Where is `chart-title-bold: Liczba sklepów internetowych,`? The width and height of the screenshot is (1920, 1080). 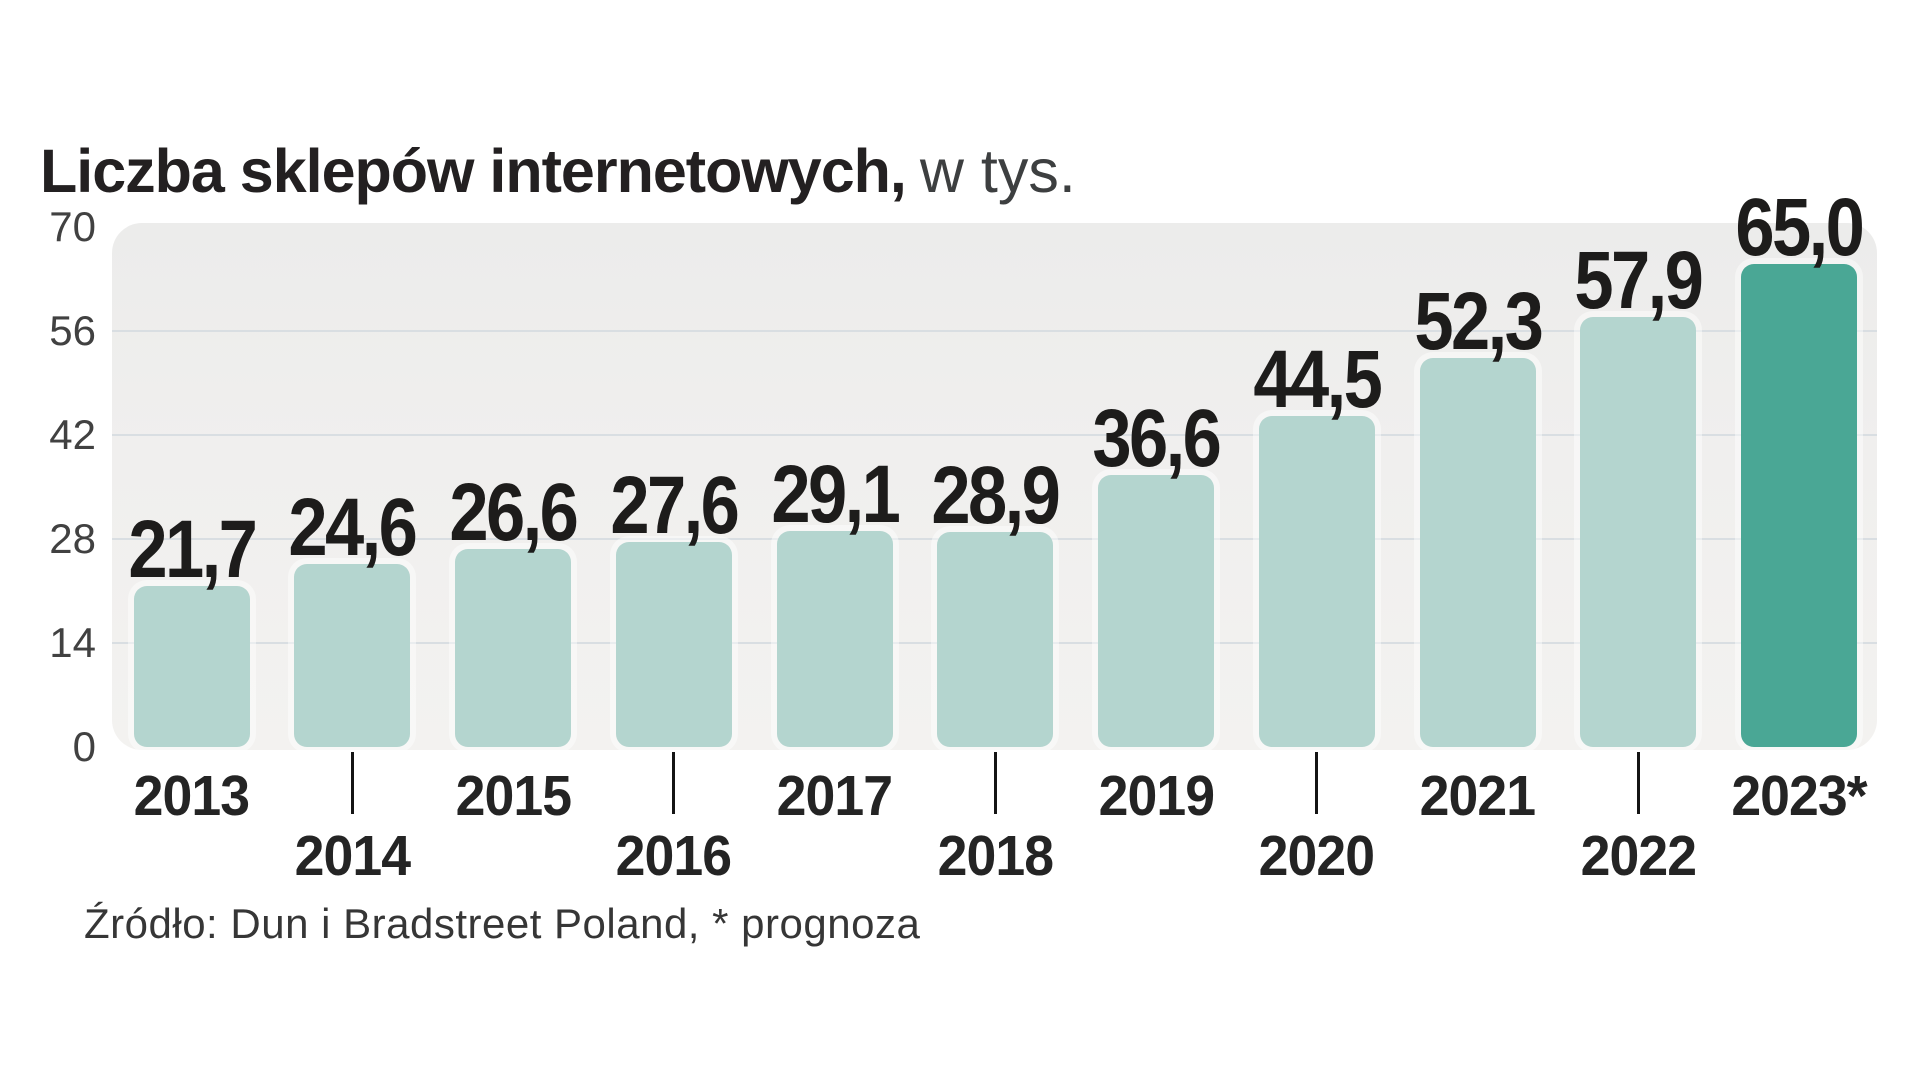 chart-title-bold: Liczba sklepów internetowych, is located at coordinates (473, 171).